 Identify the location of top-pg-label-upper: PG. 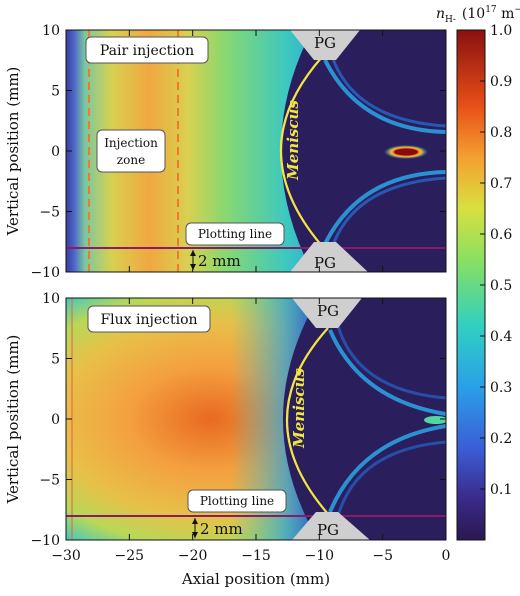
(325, 43).